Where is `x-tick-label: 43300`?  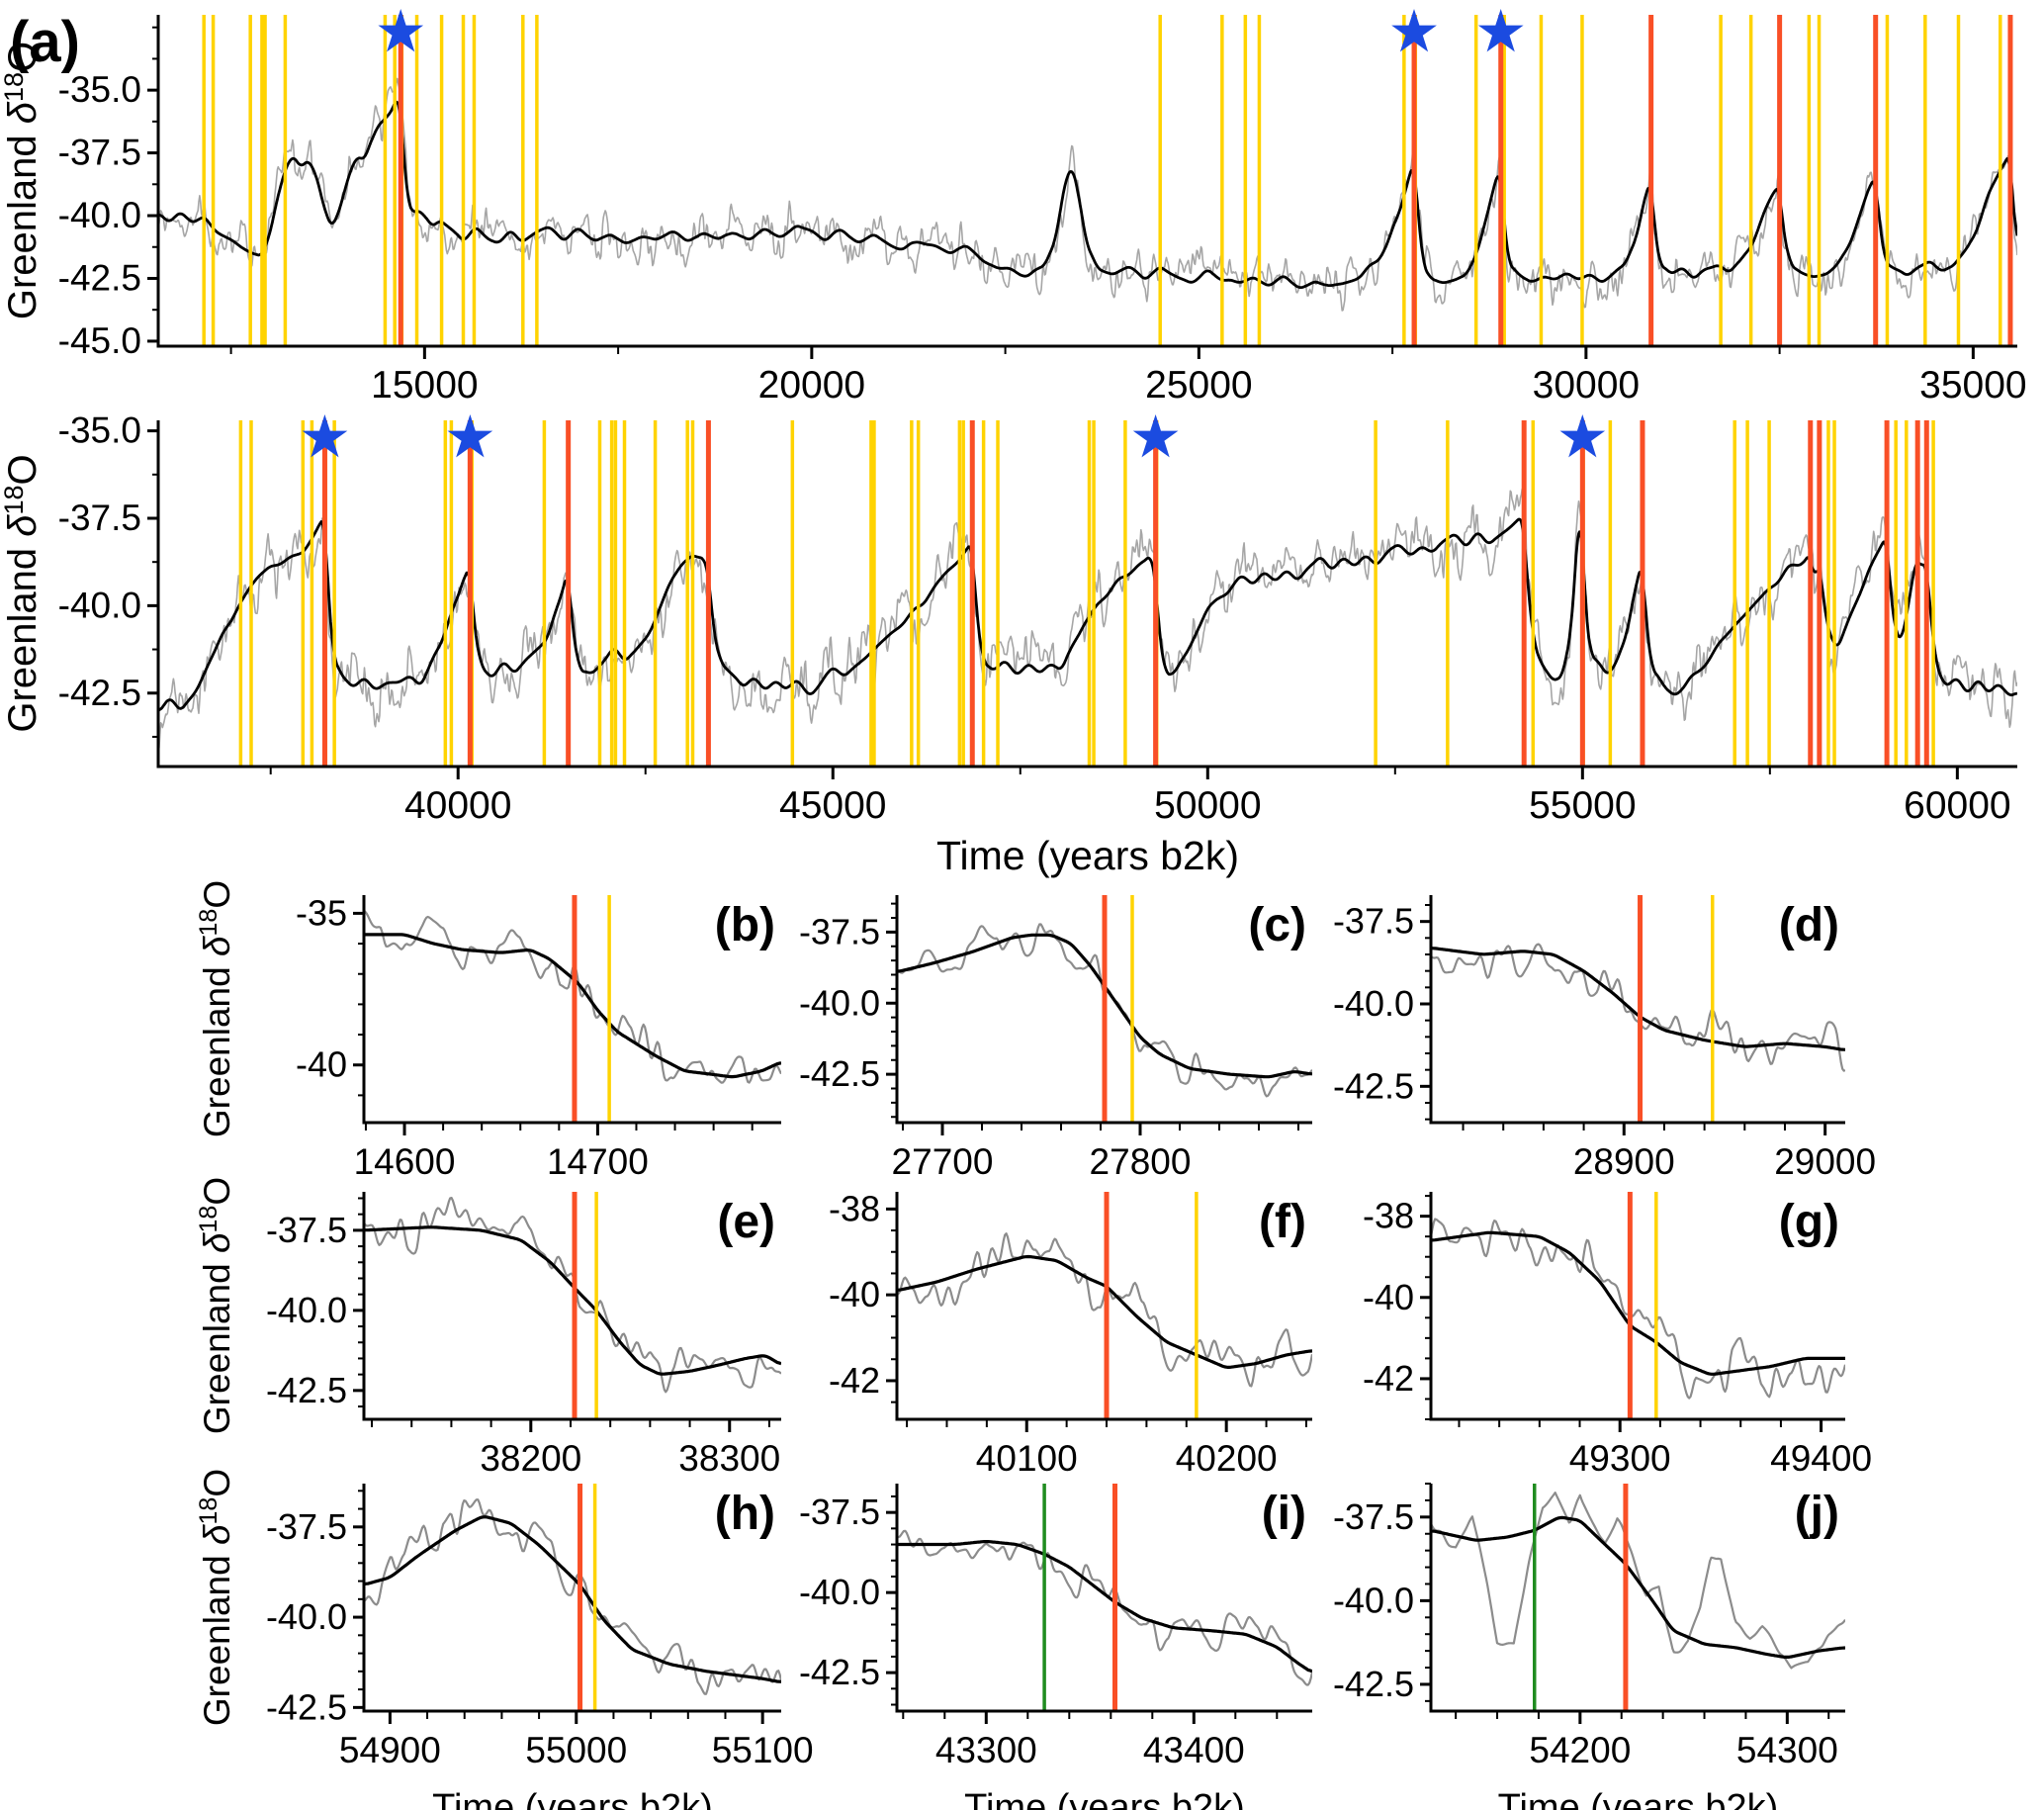
x-tick-label: 43300 is located at coordinates (986, 1750).